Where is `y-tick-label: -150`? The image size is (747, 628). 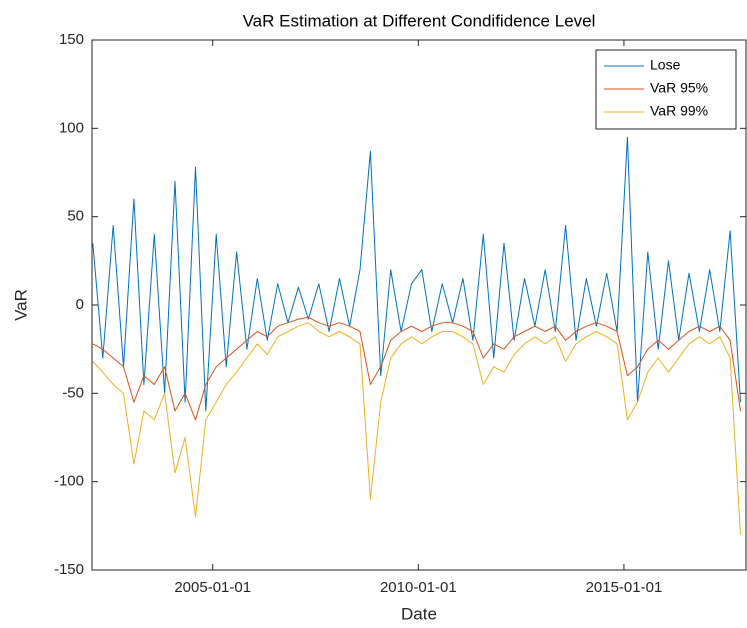
y-tick-label: -150 is located at coordinates (69, 569).